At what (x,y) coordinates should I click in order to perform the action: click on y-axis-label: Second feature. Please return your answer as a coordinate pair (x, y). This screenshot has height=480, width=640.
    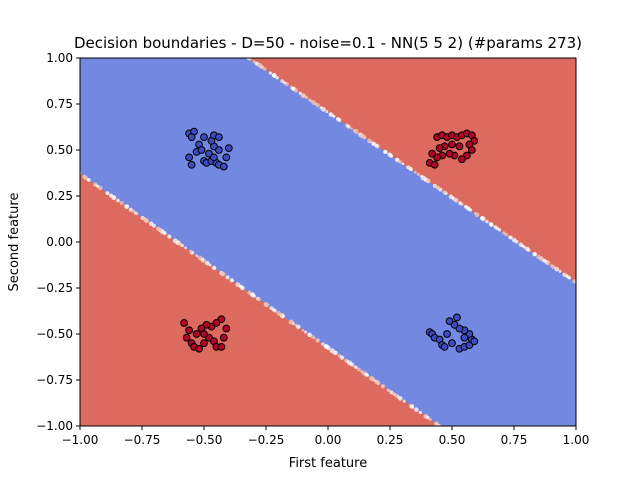
    Looking at the image, I should click on (14, 242).